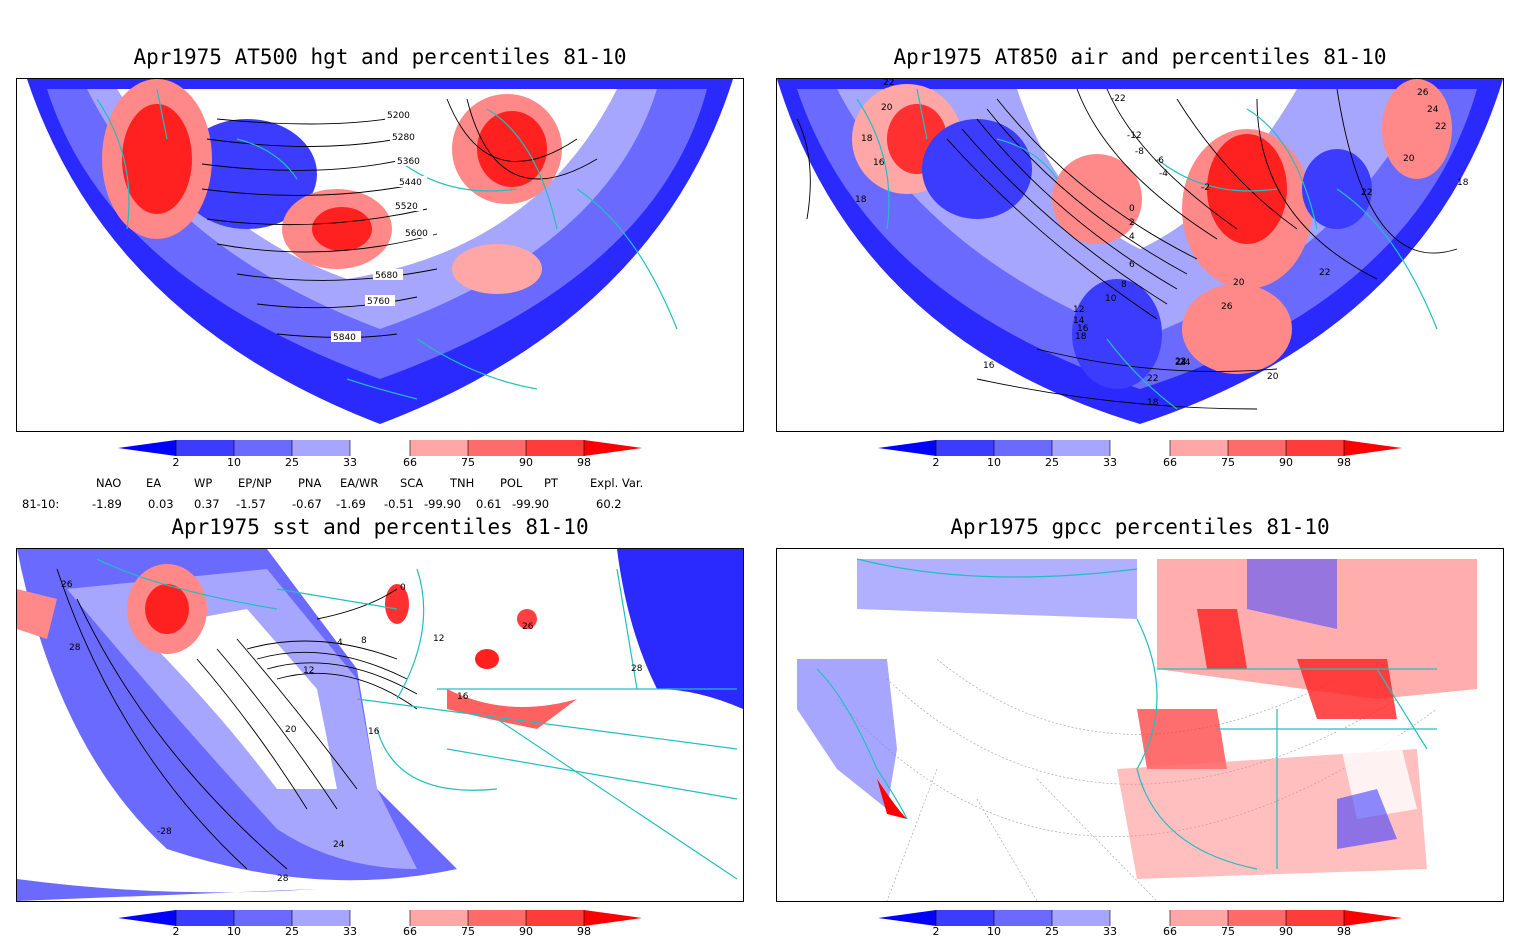  What do you see at coordinates (1205, 188) in the screenshot?
I see `contour-label: -2` at bounding box center [1205, 188].